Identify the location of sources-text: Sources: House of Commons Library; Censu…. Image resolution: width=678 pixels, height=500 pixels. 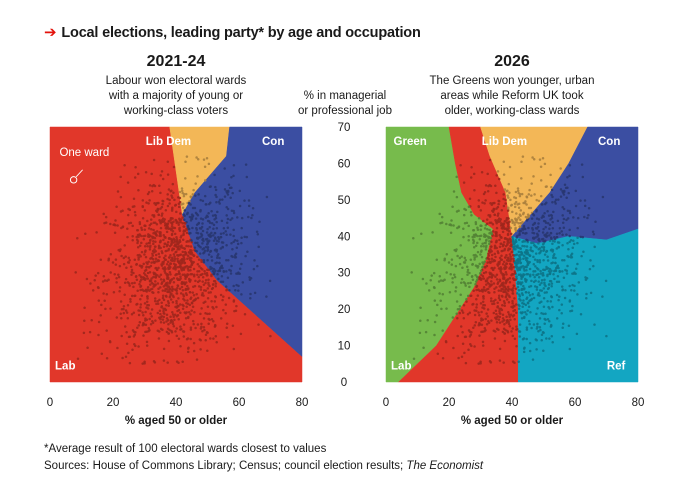
(225, 466).